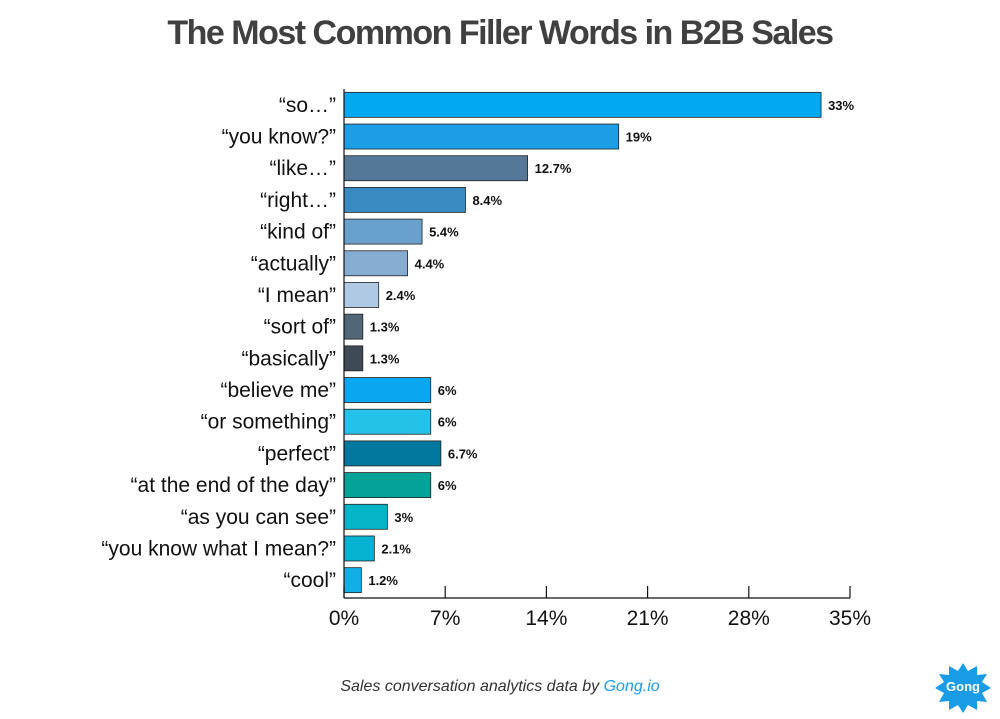 The image size is (1000, 719). I want to click on footer-text: Sales conversation analytics data by, so click(472, 686).